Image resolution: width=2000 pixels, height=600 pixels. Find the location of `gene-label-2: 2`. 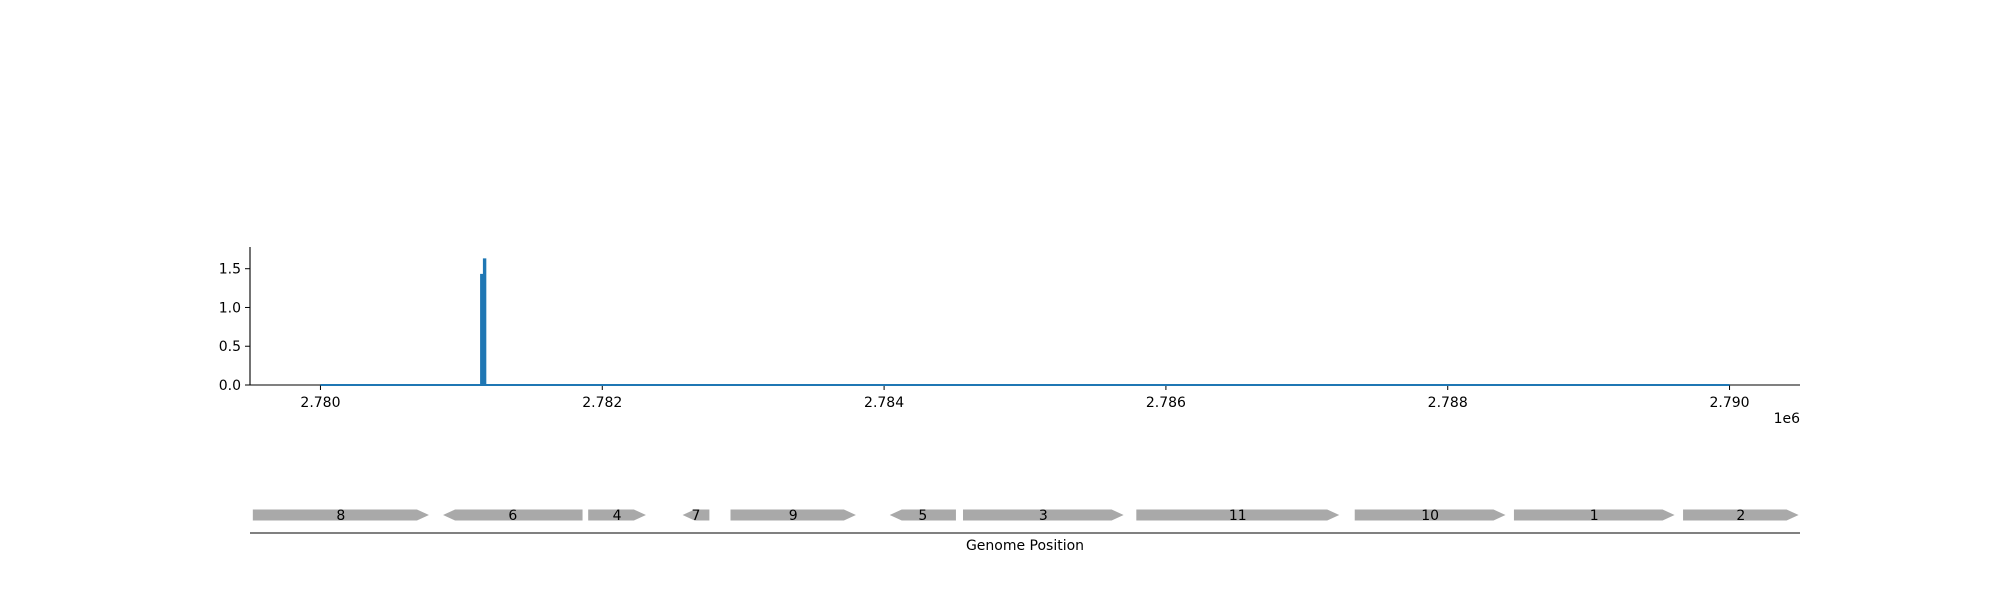

gene-label-2: 2 is located at coordinates (1740, 516).